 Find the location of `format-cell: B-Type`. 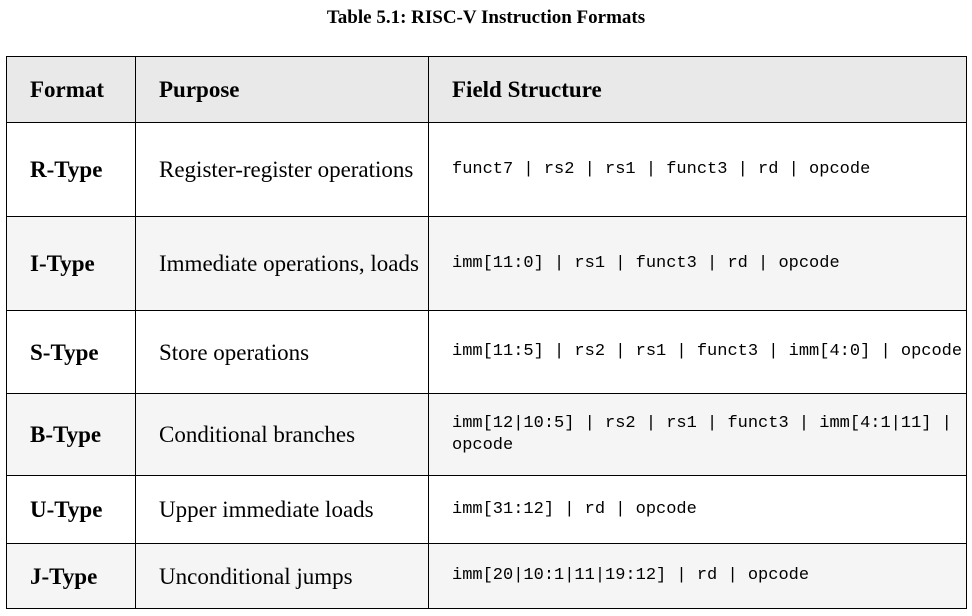

format-cell: B-Type is located at coordinates (71, 434).